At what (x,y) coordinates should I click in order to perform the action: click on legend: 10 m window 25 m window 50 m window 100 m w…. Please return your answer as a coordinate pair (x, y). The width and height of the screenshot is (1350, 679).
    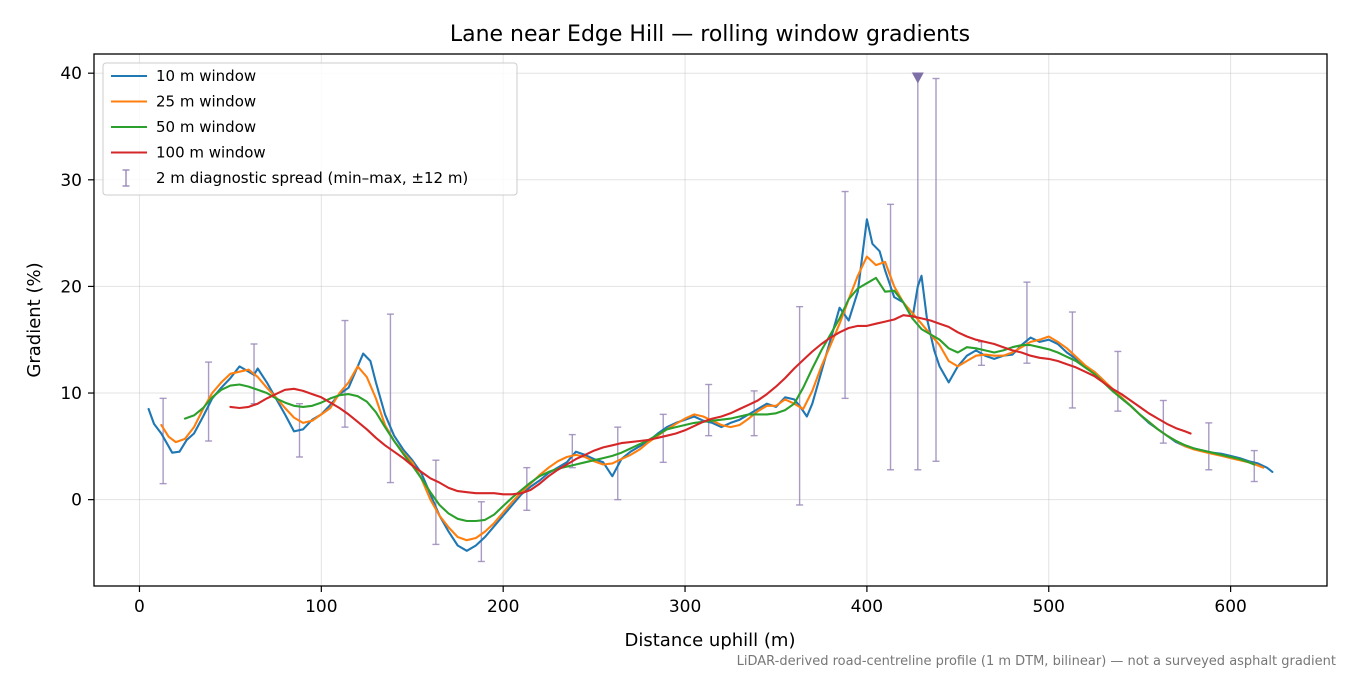
    Looking at the image, I should click on (310, 129).